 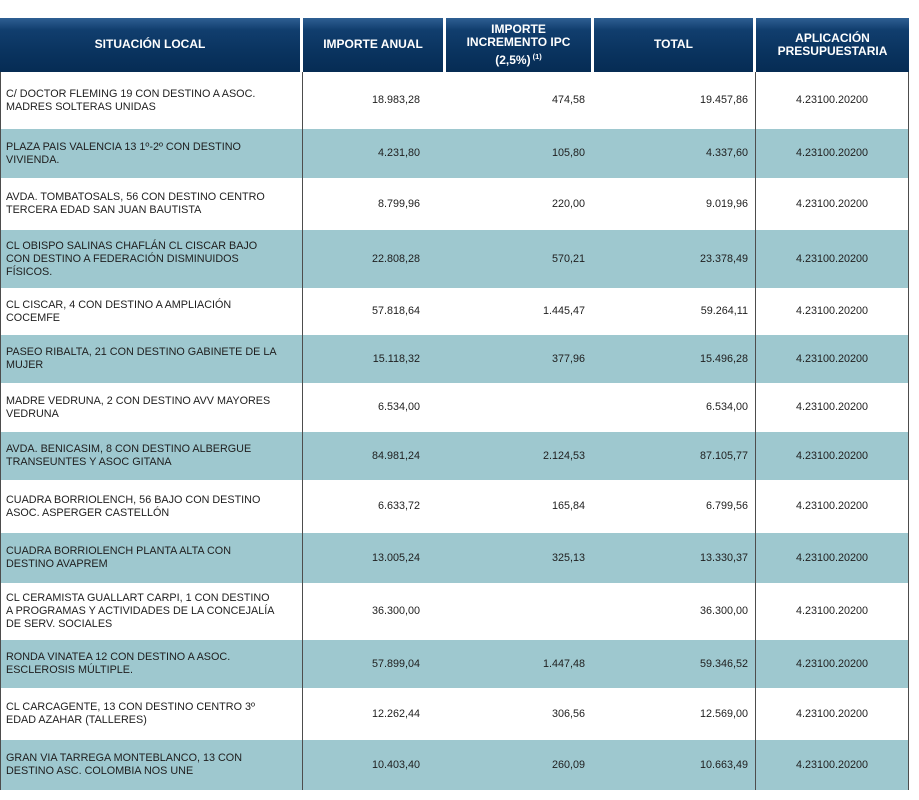 What do you see at coordinates (675, 765) in the screenshot?
I see `cell-total: 10.663,49` at bounding box center [675, 765].